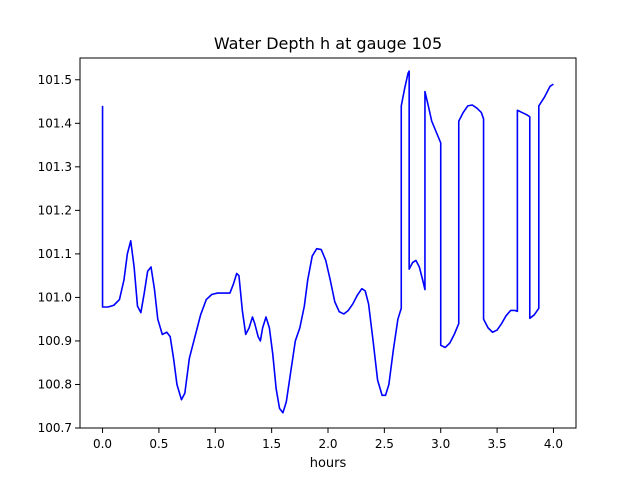 The height and width of the screenshot is (484, 640). Describe the element at coordinates (158, 444) in the screenshot. I see `x-tick-label: 0.5` at that location.